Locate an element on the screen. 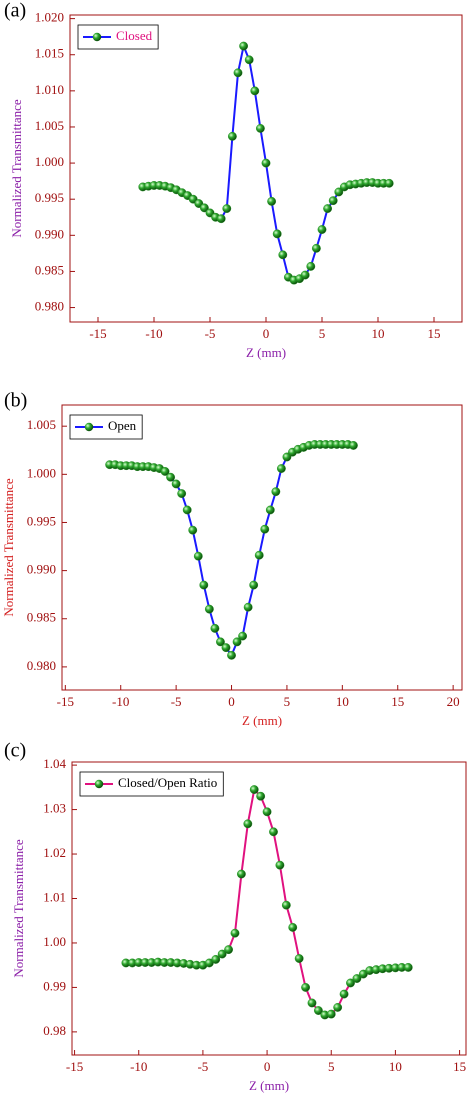 The width and height of the screenshot is (474, 1104). y-tick-label: 1.00 is located at coordinates (54, 941).